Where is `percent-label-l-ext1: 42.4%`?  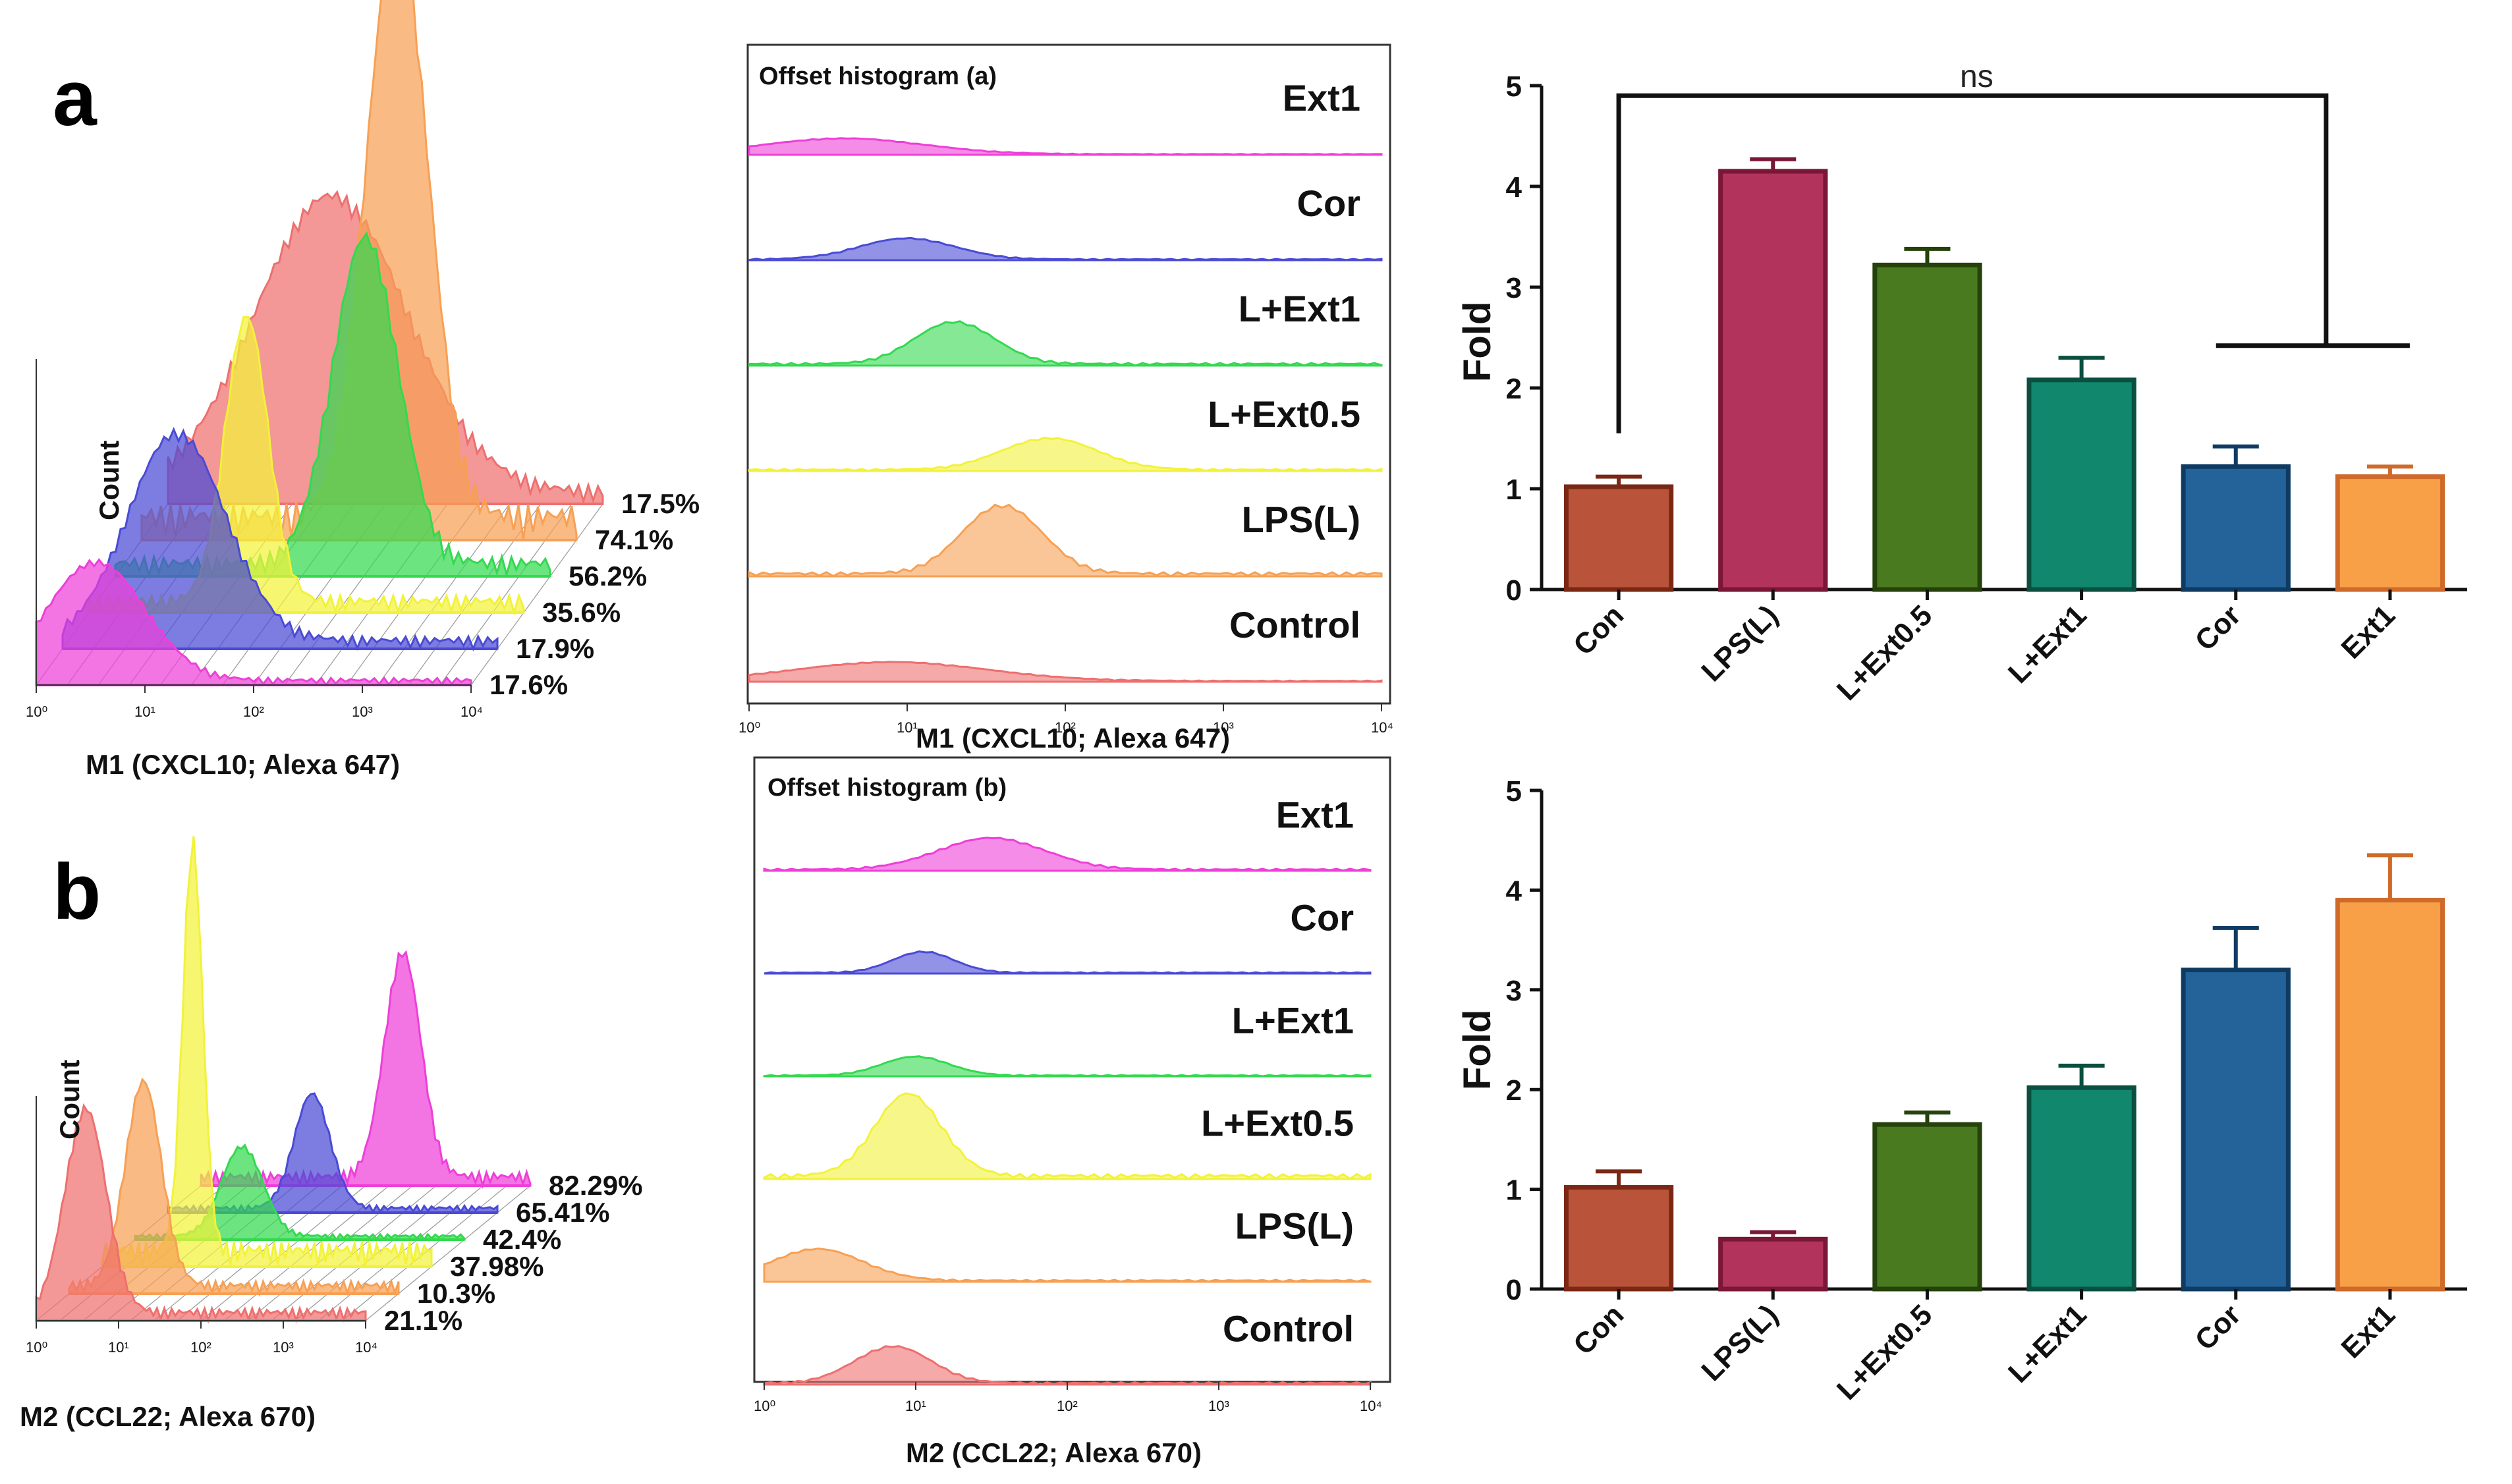 percent-label-l-ext1: 42.4% is located at coordinates (522, 1239).